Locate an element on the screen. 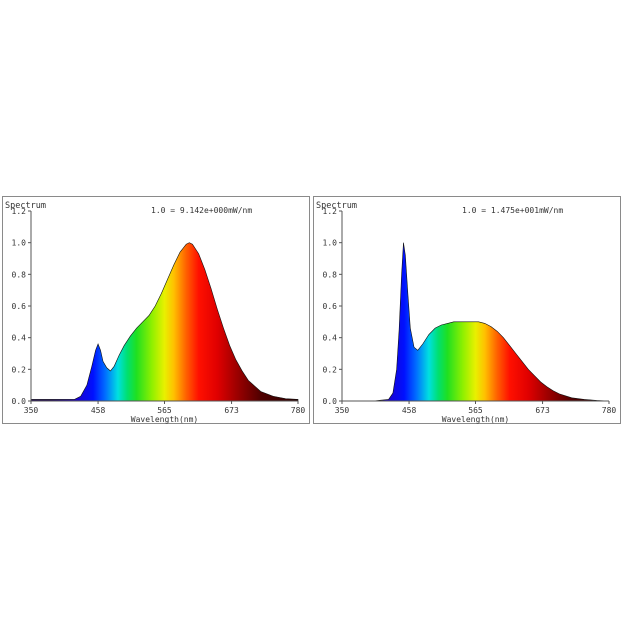 Image resolution: width=625 pixels, height=625 pixels. scale-annotation: 1.0 = 9.142e+000mW/nm is located at coordinates (201, 210).